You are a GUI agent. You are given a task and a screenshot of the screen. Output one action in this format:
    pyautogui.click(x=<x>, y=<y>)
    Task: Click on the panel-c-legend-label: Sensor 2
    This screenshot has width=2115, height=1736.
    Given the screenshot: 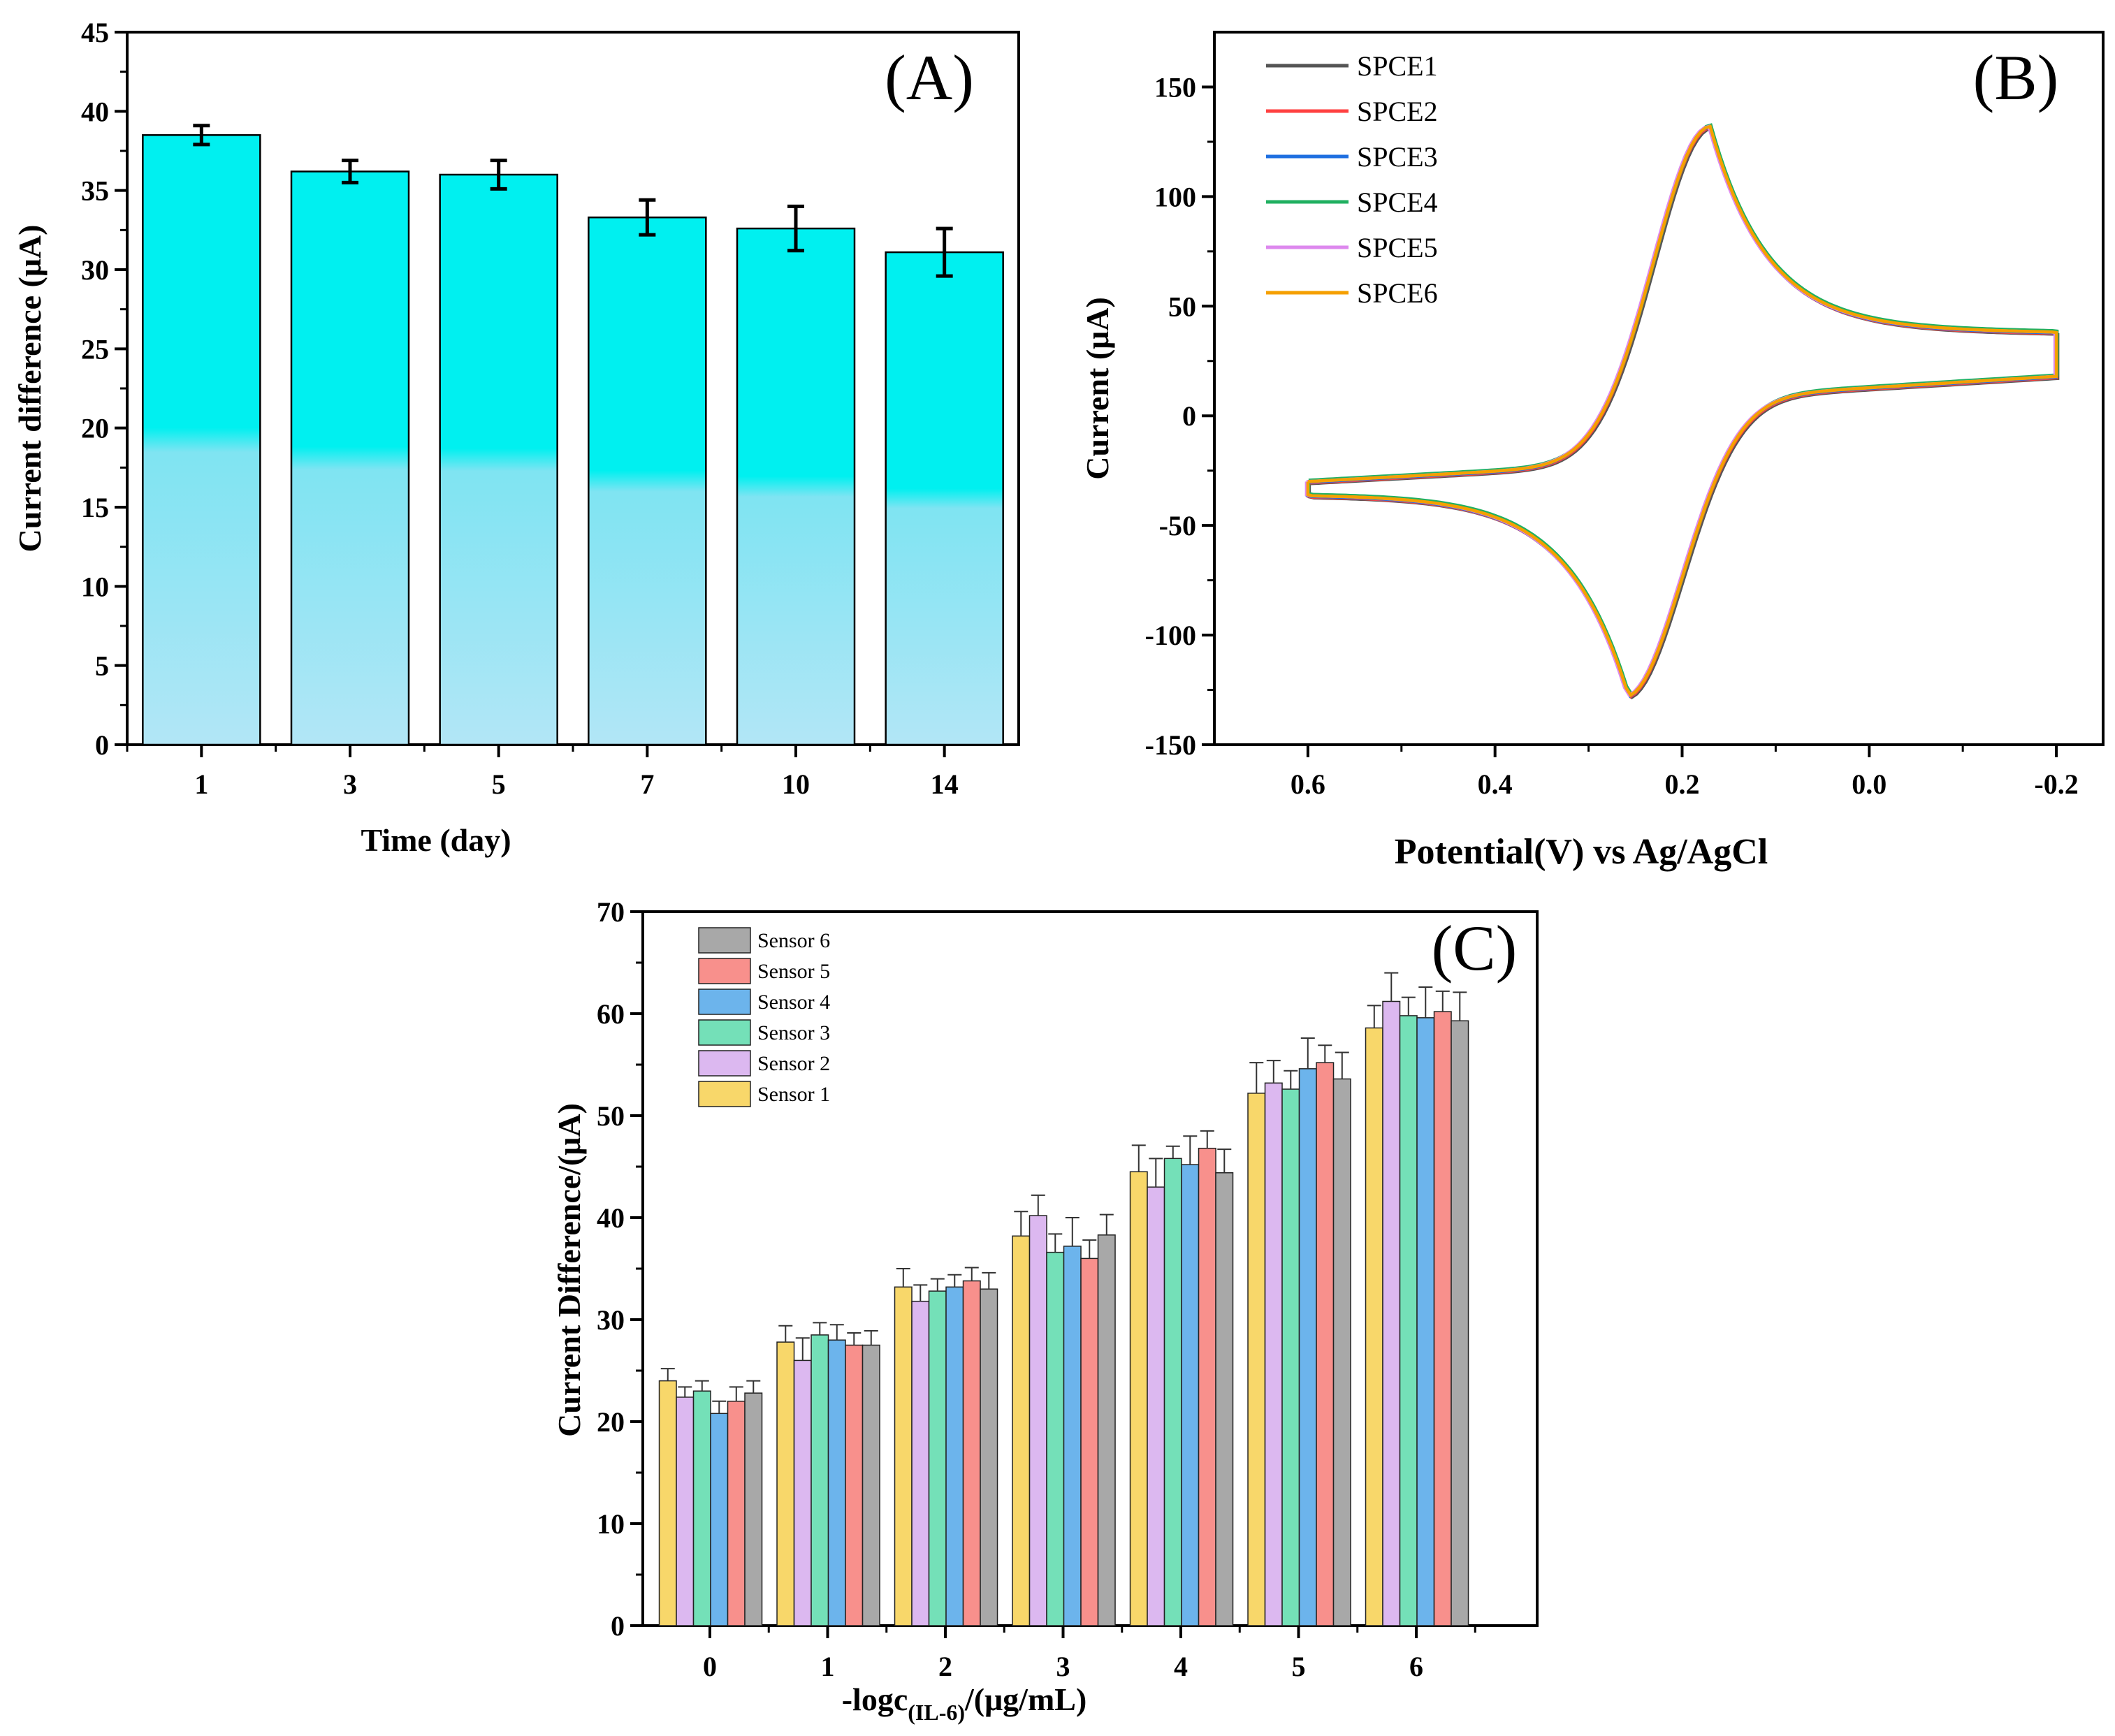 What is the action you would take?
    pyautogui.click(x=793, y=1063)
    